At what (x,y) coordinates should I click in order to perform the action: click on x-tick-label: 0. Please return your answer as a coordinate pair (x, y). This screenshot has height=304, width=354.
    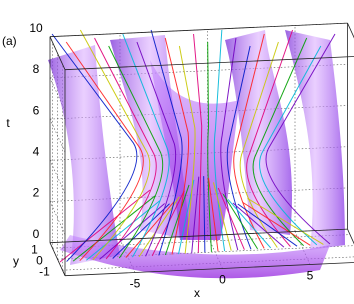
    Looking at the image, I should click on (222, 280).